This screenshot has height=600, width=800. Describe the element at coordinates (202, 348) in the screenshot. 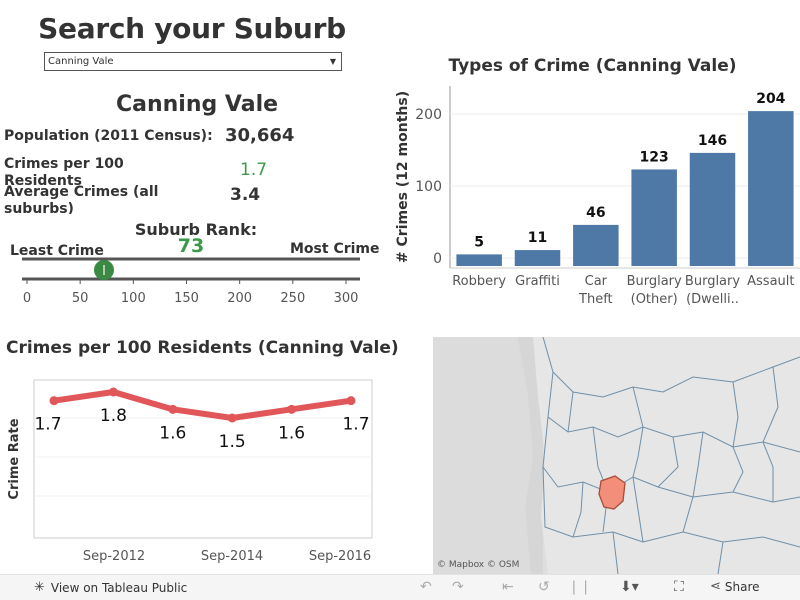

I see `rate-chart-title: Crimes per 100 Residents (Canning Vale)` at that location.